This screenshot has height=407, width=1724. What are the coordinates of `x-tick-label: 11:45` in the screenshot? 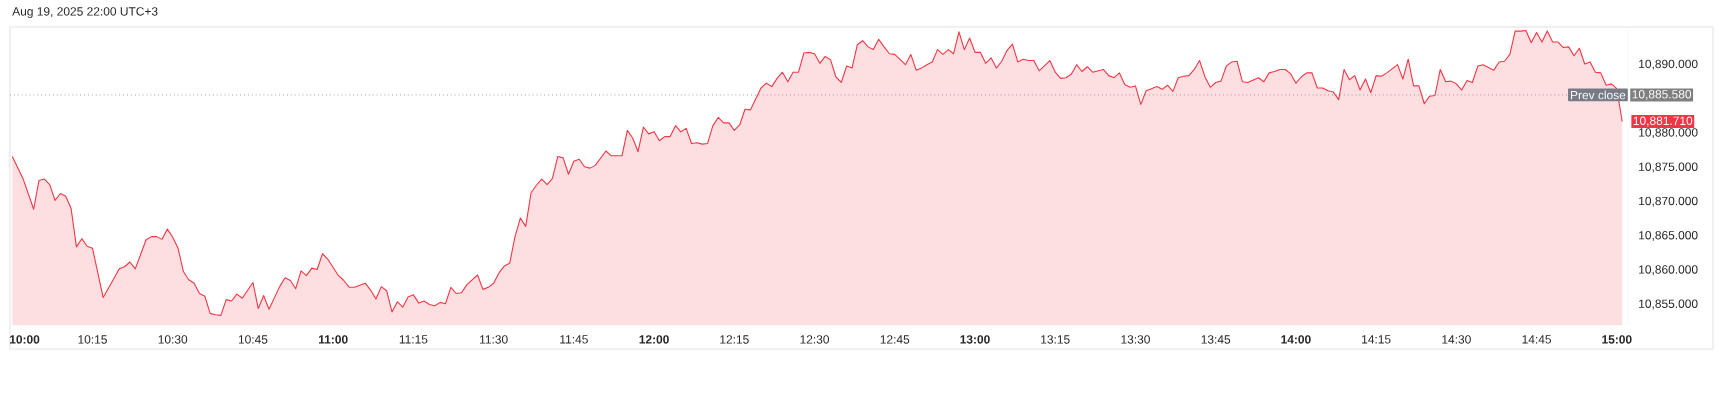 It's located at (574, 339).